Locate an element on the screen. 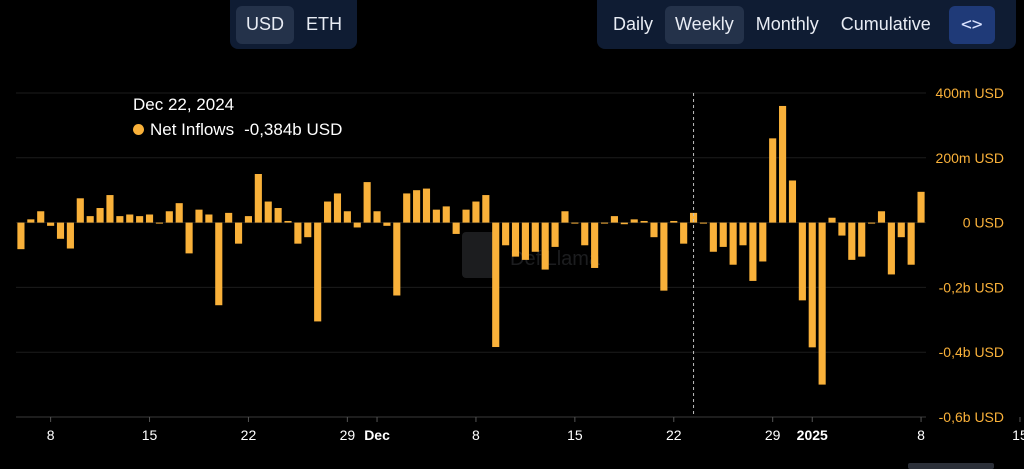  x-tick-label: 2025 is located at coordinates (812, 435).